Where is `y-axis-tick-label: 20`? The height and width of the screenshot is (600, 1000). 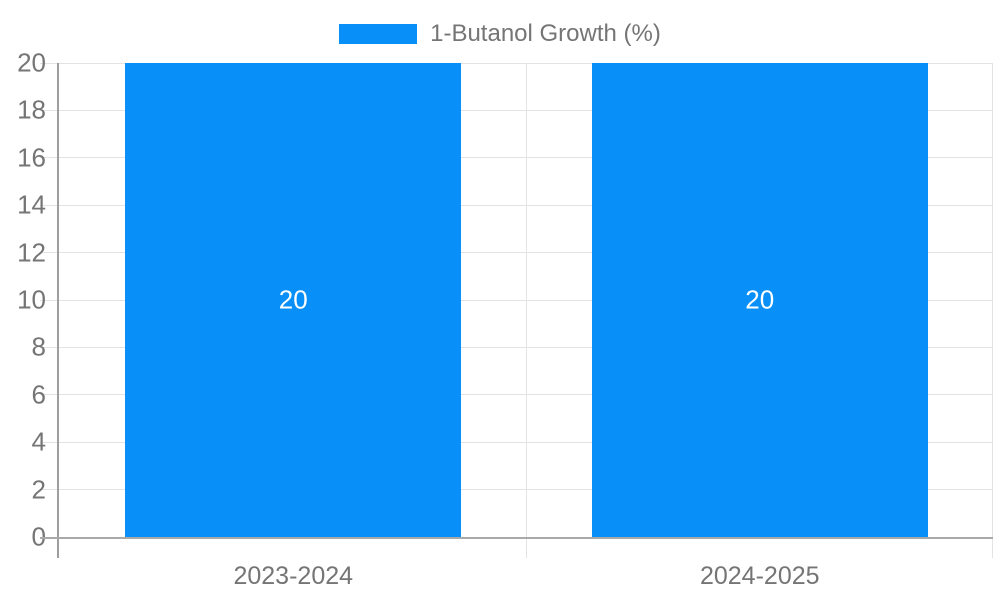 y-axis-tick-label: 20 is located at coordinates (31, 62).